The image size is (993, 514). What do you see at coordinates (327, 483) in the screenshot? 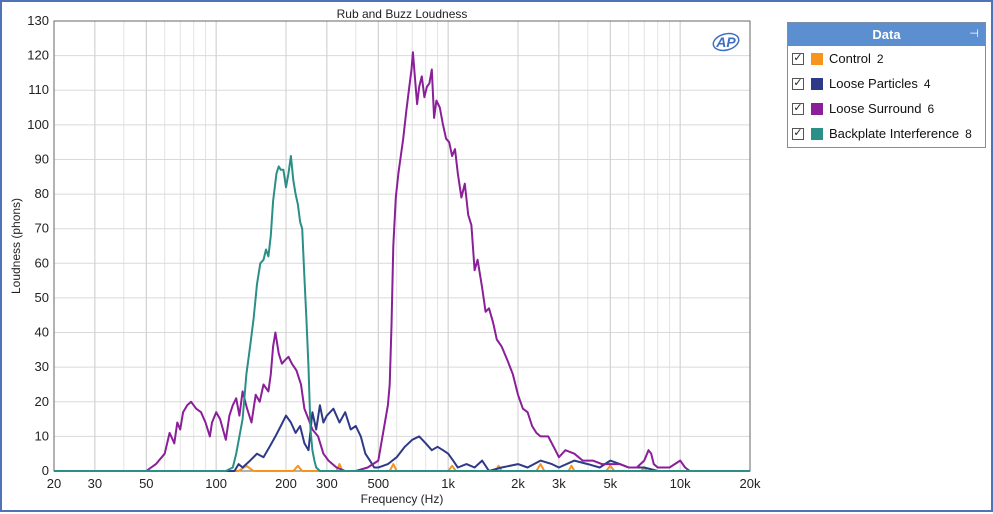
I see `x-tick-label: 300` at bounding box center [327, 483].